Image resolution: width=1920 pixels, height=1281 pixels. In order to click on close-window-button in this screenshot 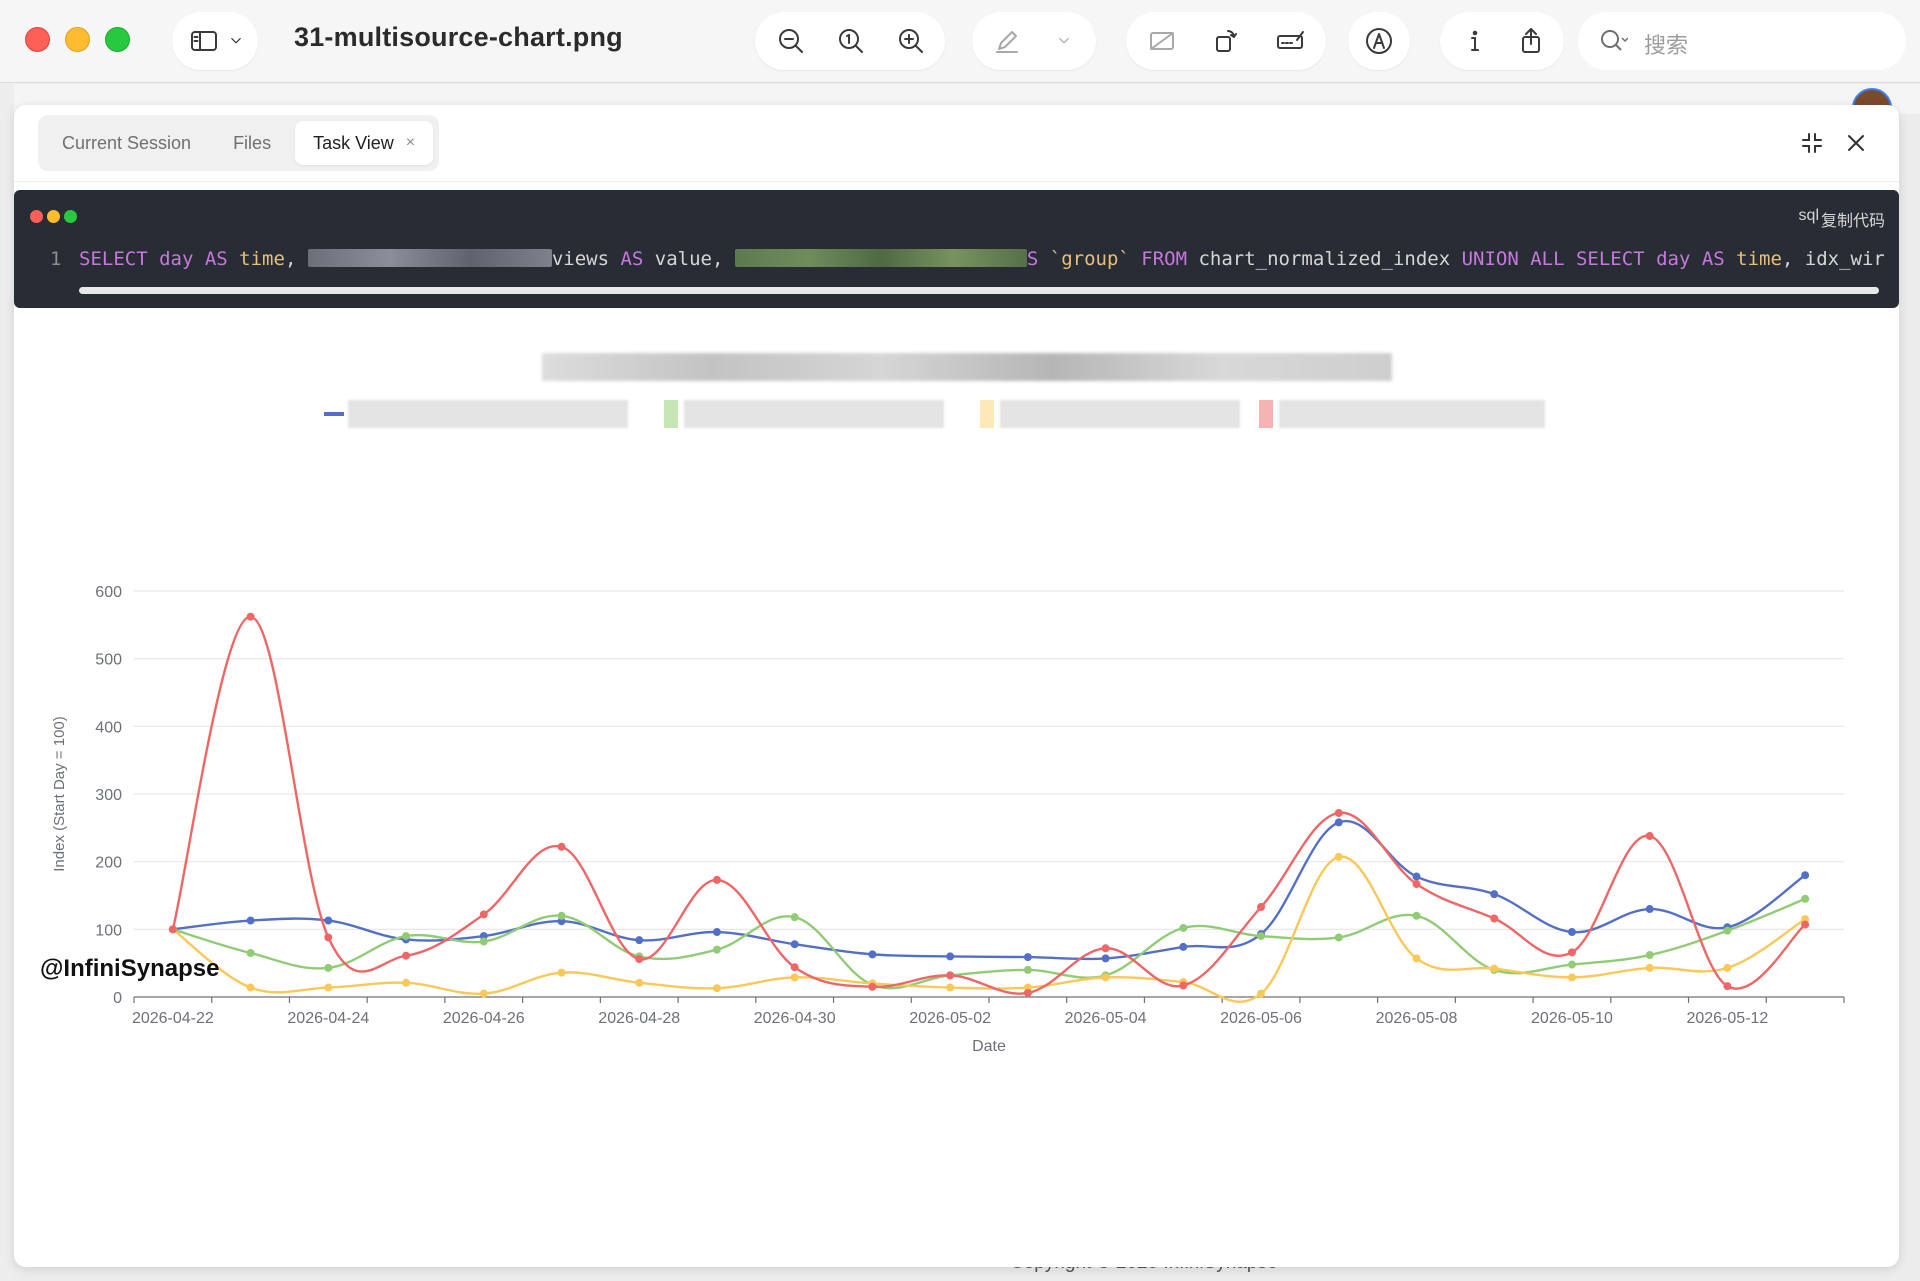, I will do `click(37, 39)`.